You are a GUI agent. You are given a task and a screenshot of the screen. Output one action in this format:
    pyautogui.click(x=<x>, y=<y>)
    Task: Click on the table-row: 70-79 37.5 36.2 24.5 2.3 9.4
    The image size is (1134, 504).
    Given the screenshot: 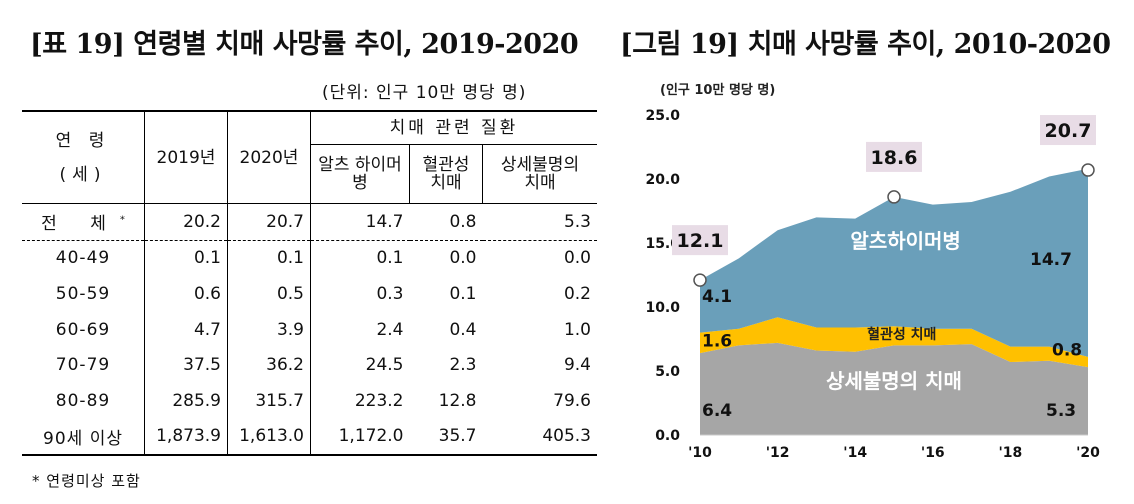 What is the action you would take?
    pyautogui.click(x=309, y=365)
    